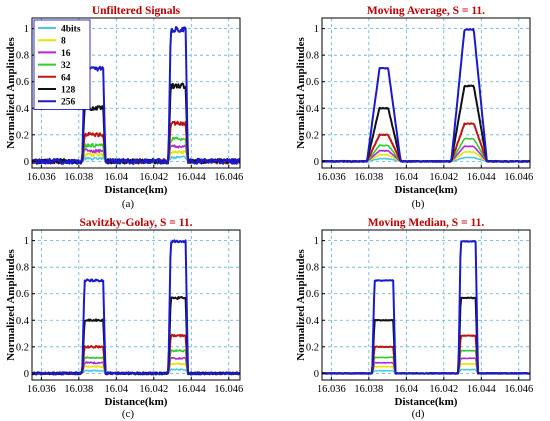  What do you see at coordinates (66, 54) in the screenshot?
I see `legend-label-2: 16` at bounding box center [66, 54].